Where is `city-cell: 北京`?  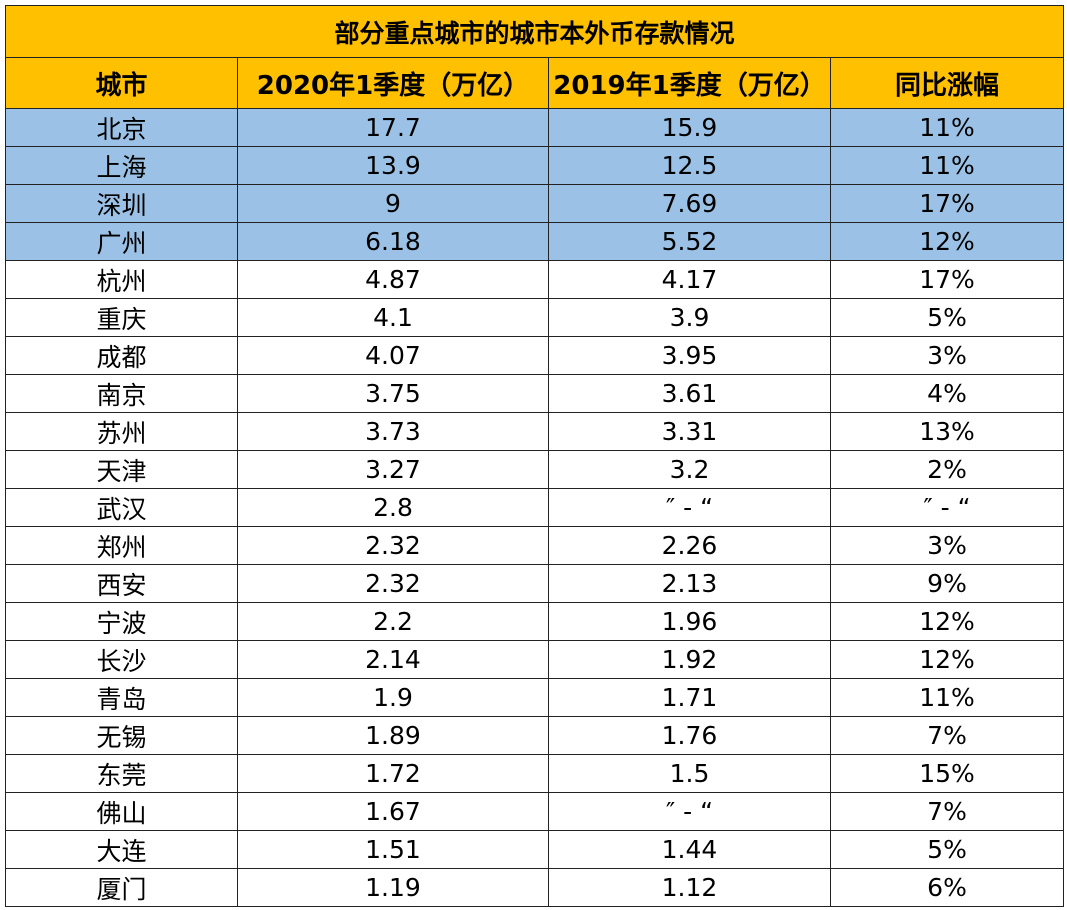
city-cell: 北京 is located at coordinates (121, 127).